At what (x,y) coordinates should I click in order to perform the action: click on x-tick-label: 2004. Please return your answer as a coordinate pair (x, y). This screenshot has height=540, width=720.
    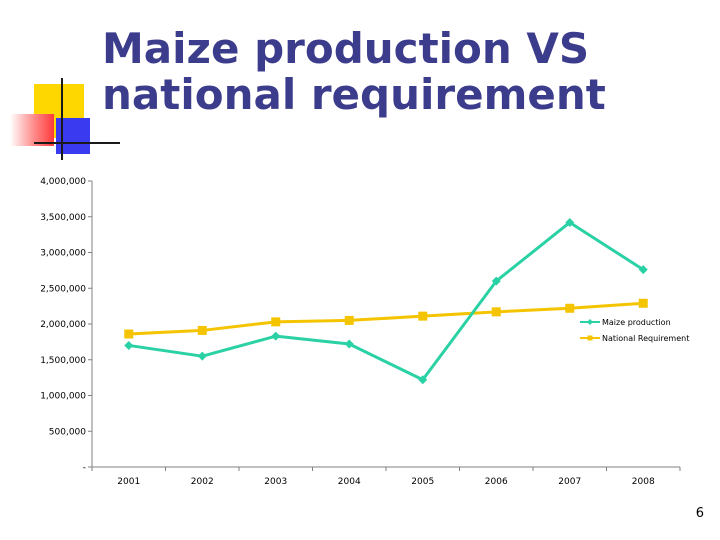
    Looking at the image, I should click on (349, 482).